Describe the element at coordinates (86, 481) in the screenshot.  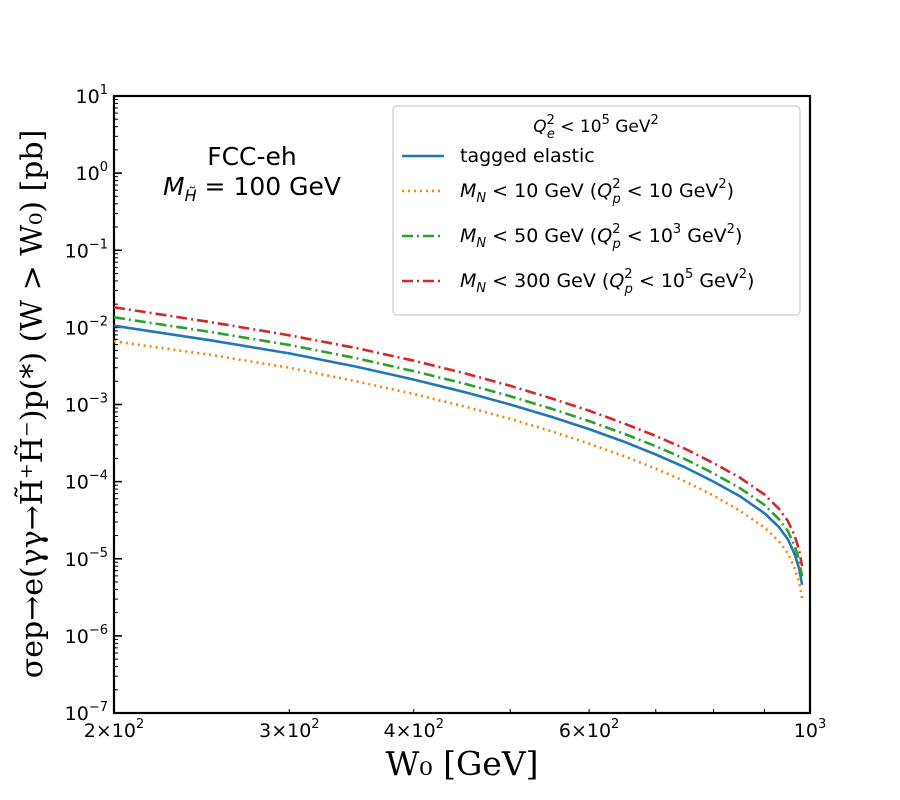
I see `y-tick-label: 10⁻⁴` at that location.